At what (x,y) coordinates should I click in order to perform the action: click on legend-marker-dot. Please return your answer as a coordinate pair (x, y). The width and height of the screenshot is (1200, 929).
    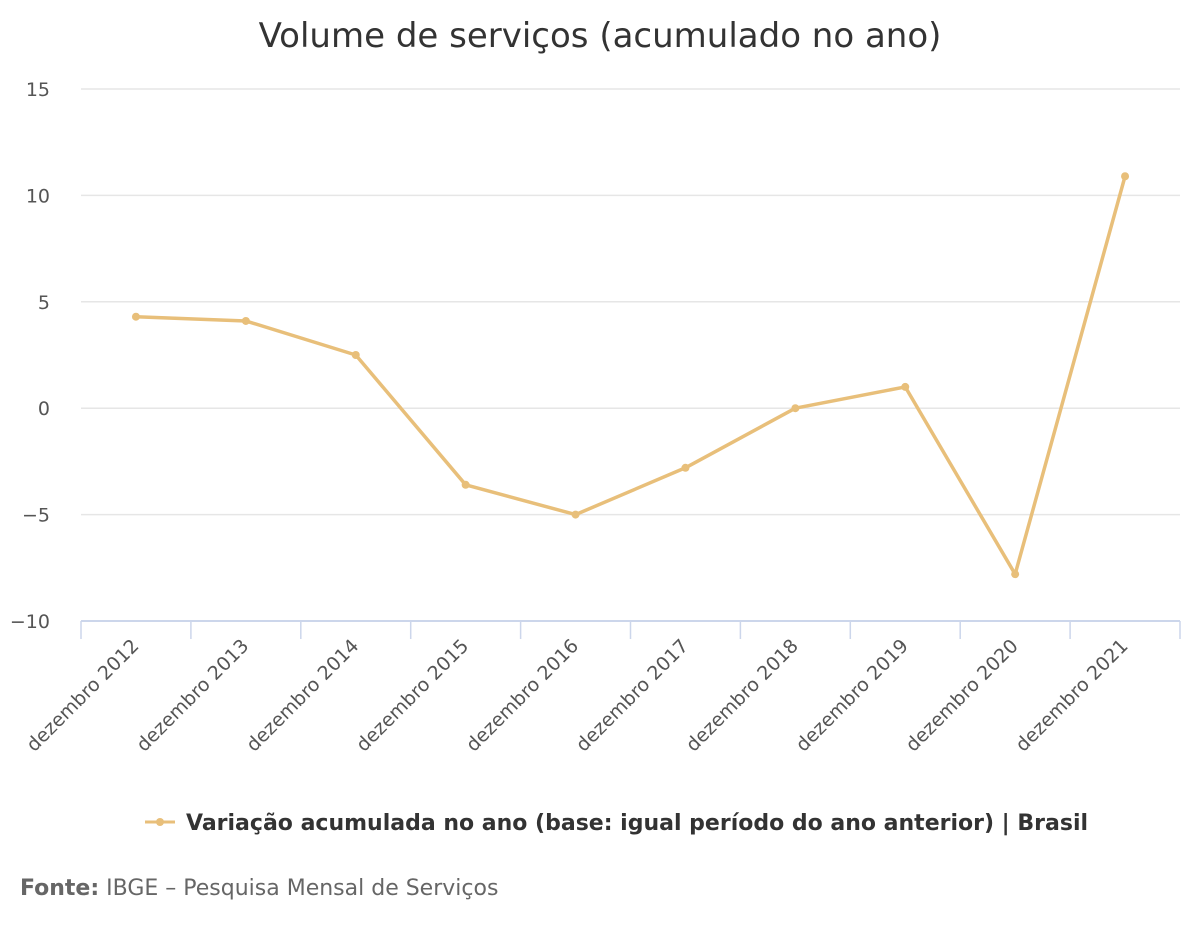
    Looking at the image, I should click on (160, 822).